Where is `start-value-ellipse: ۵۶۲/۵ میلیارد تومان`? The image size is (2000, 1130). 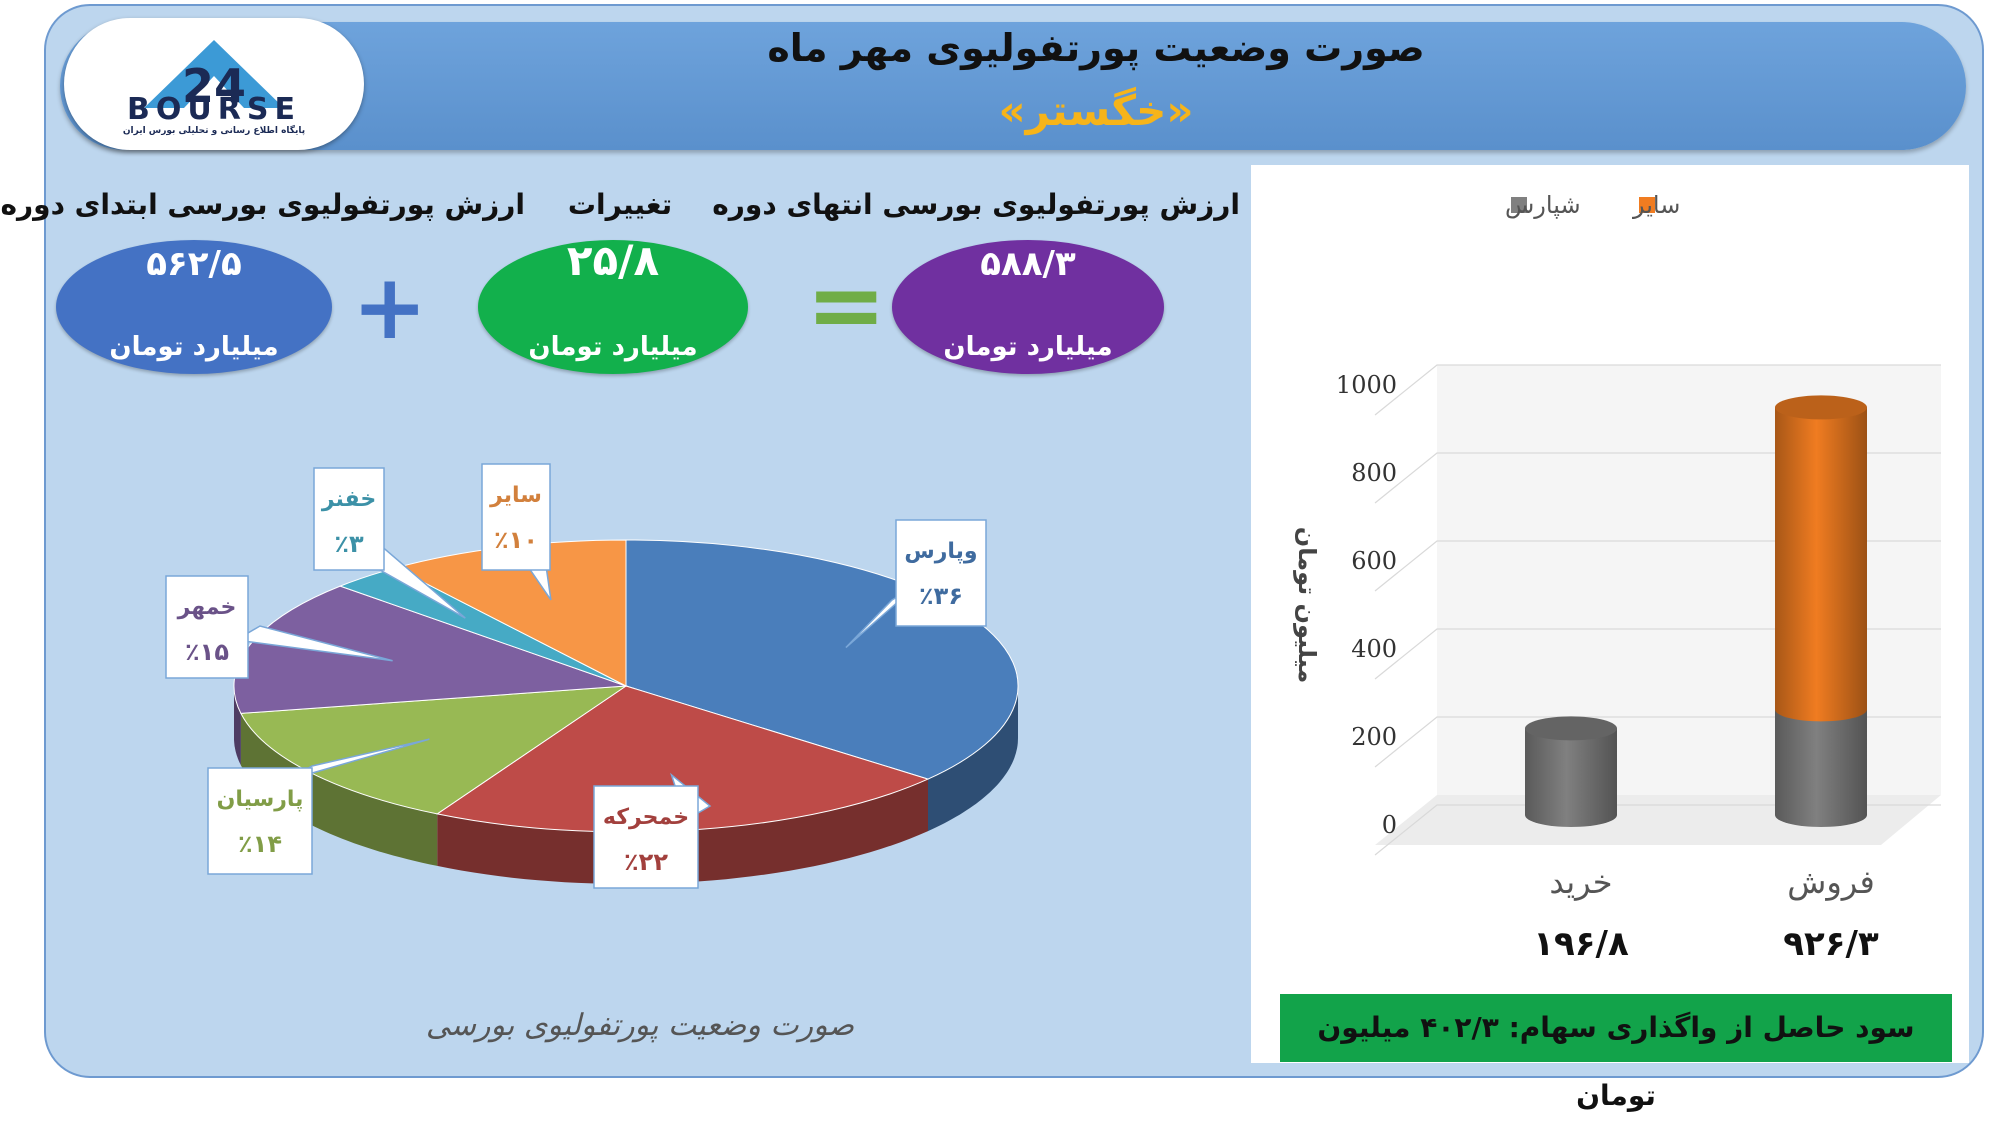
start-value-ellipse: ۵۶۲/۵ میلیارد تومان is located at coordinates (194, 307).